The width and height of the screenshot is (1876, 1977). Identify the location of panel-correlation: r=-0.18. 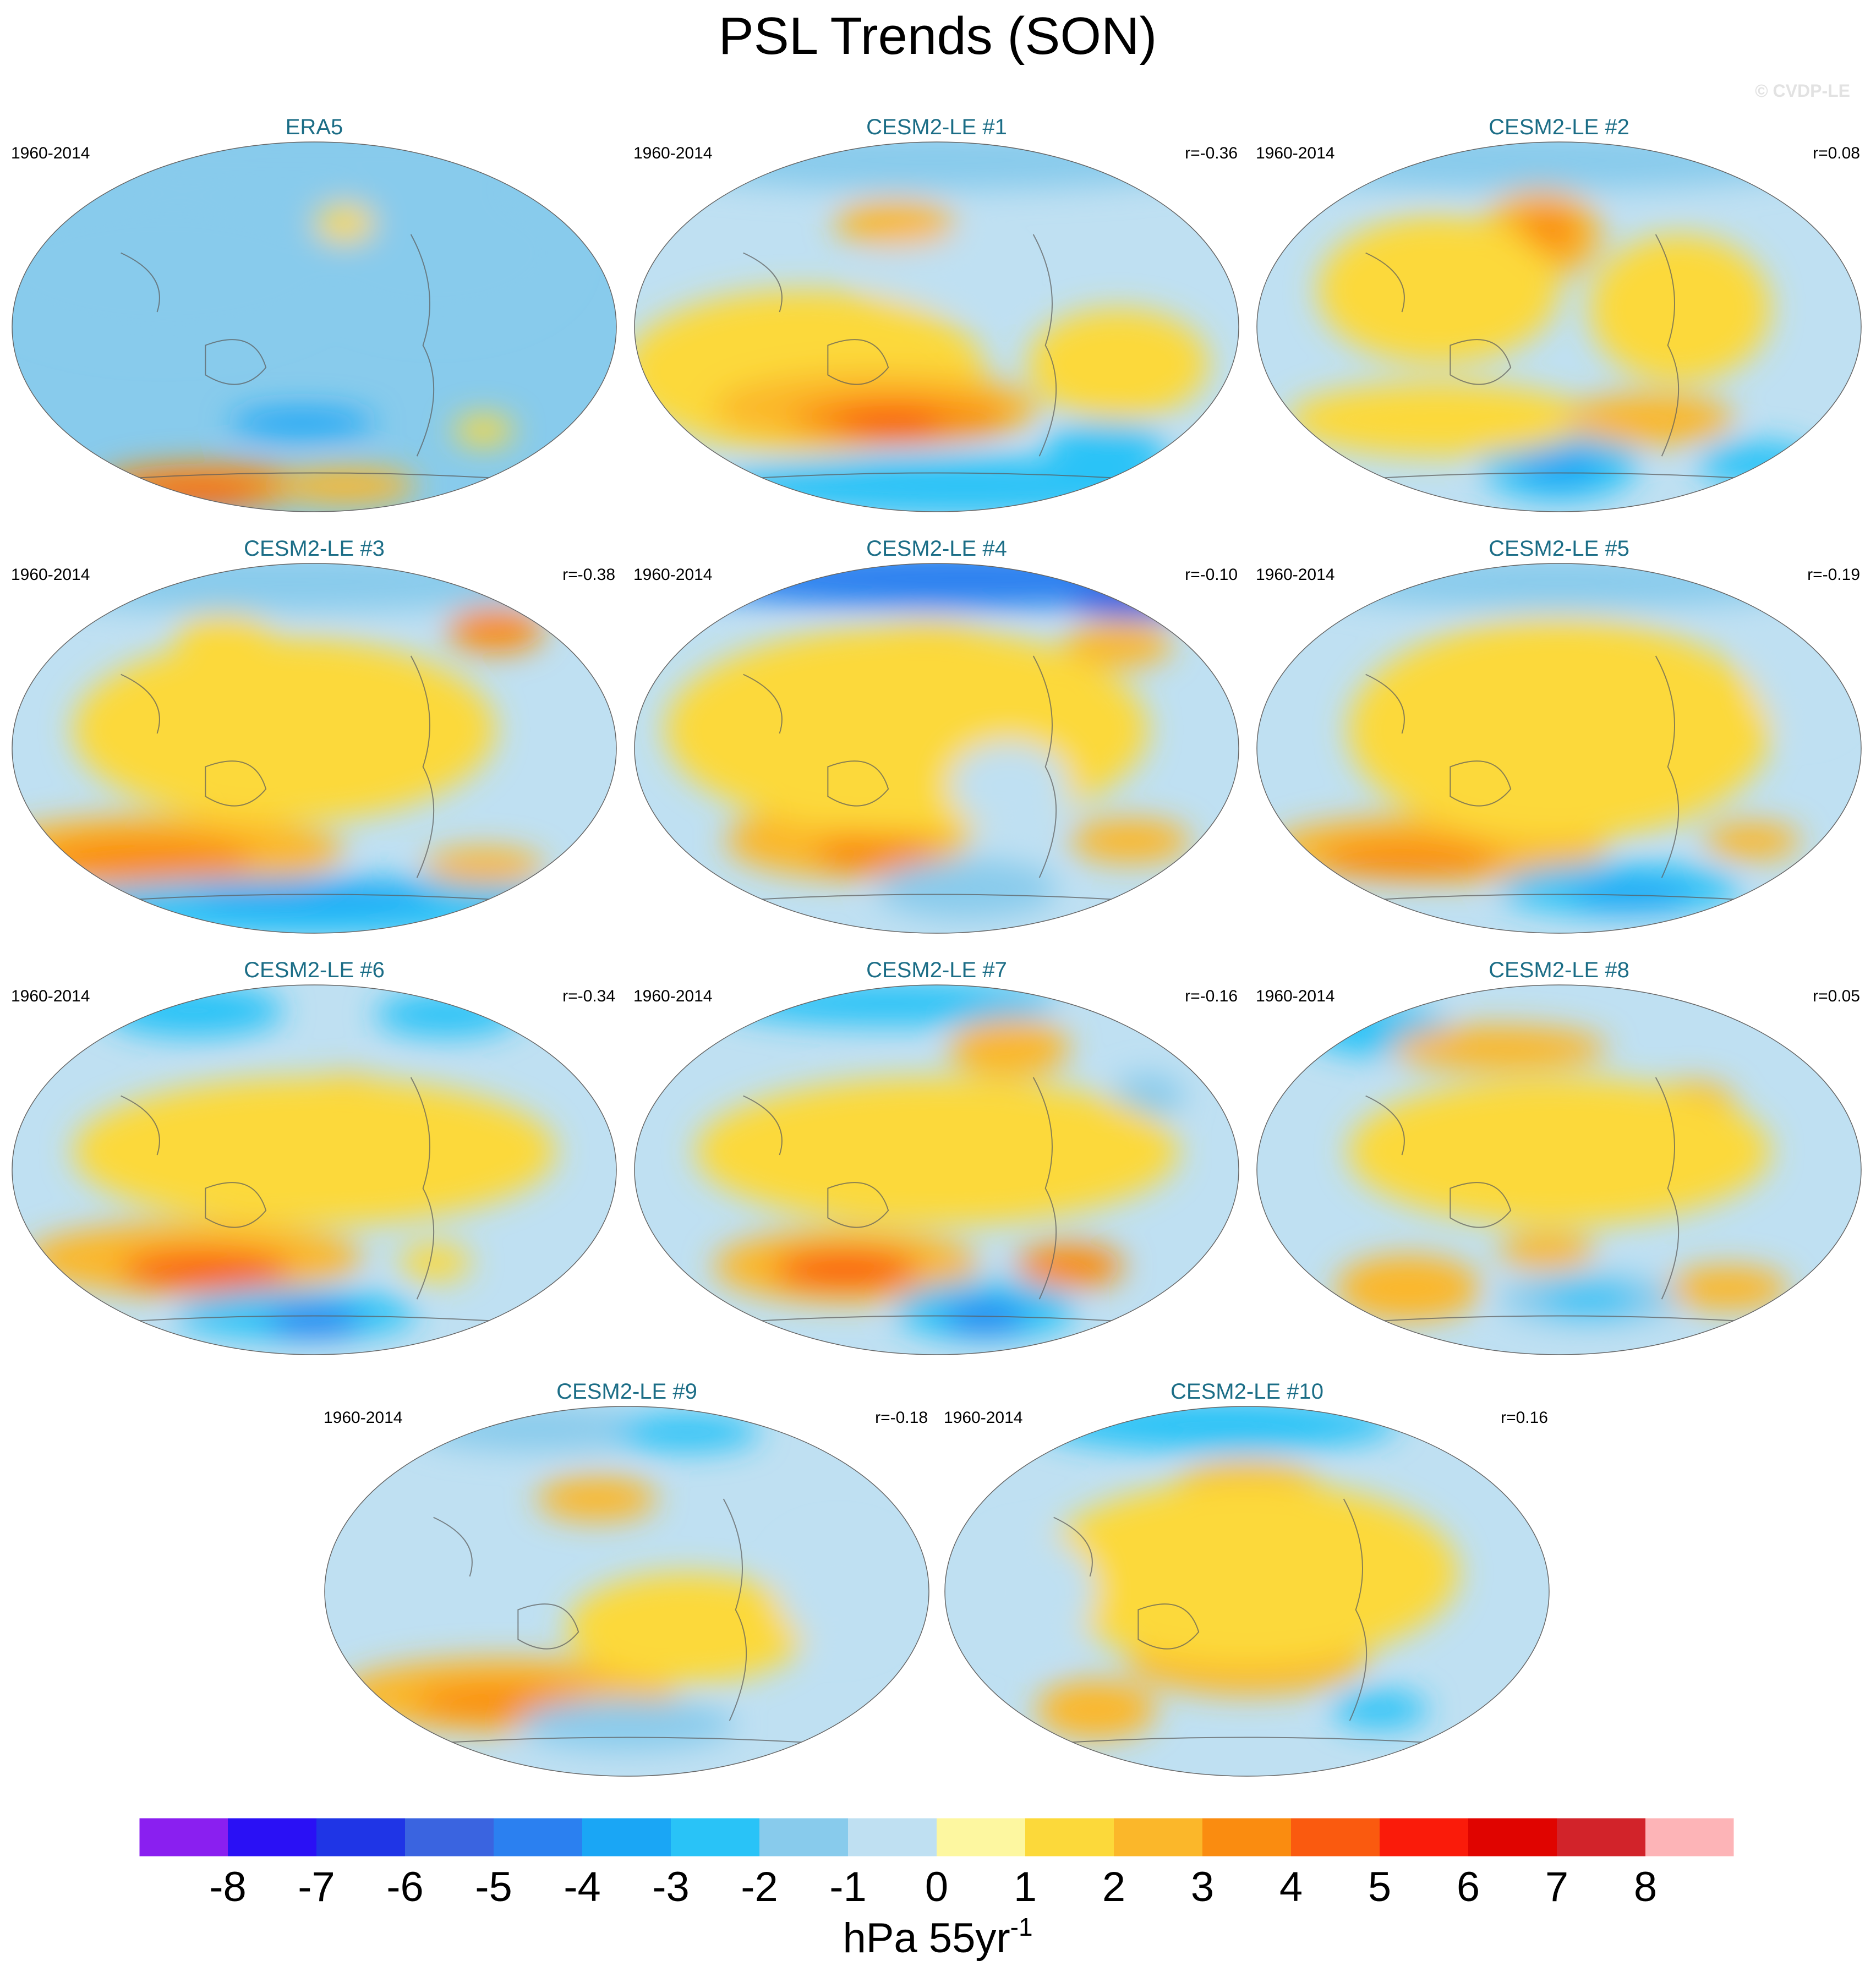
(902, 1418).